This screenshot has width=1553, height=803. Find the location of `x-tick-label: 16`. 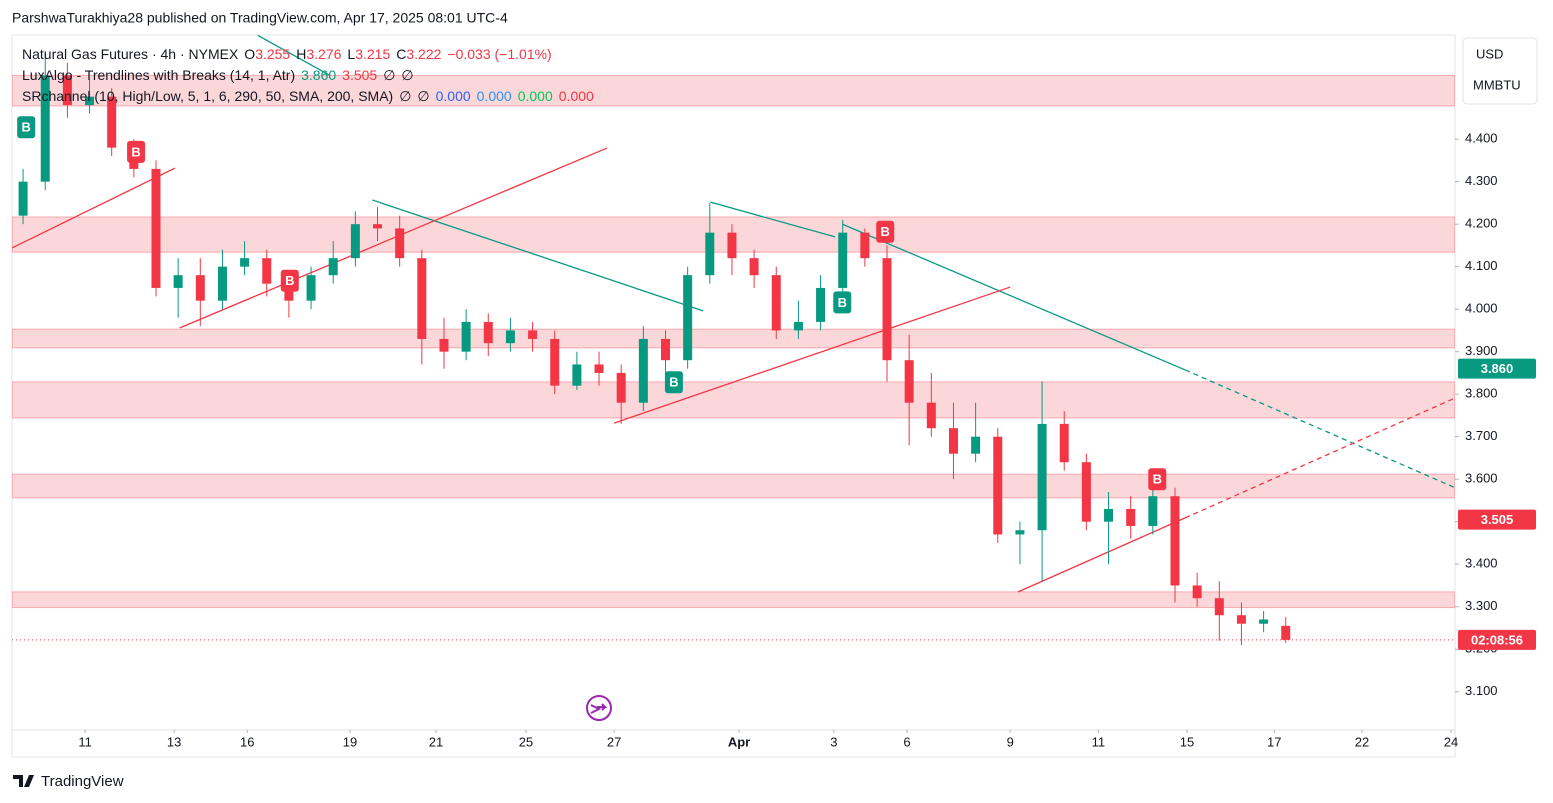

x-tick-label: 16 is located at coordinates (247, 741).